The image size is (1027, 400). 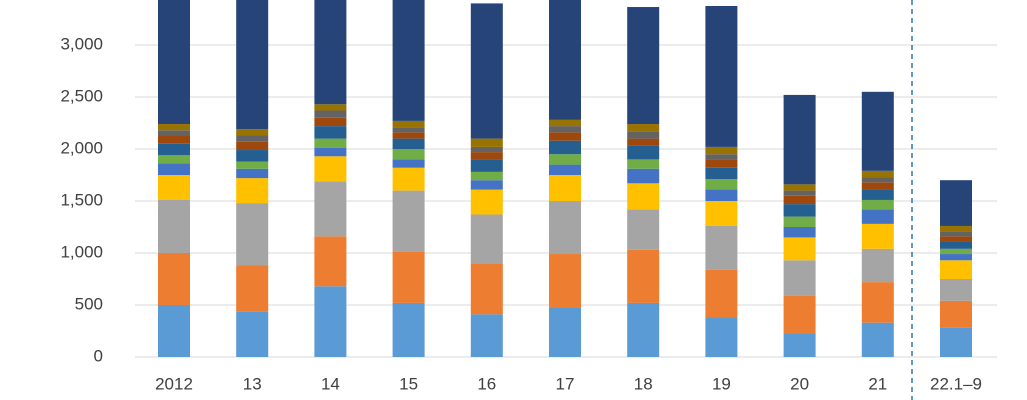 I want to click on x-tick-label: 16, so click(x=486, y=383).